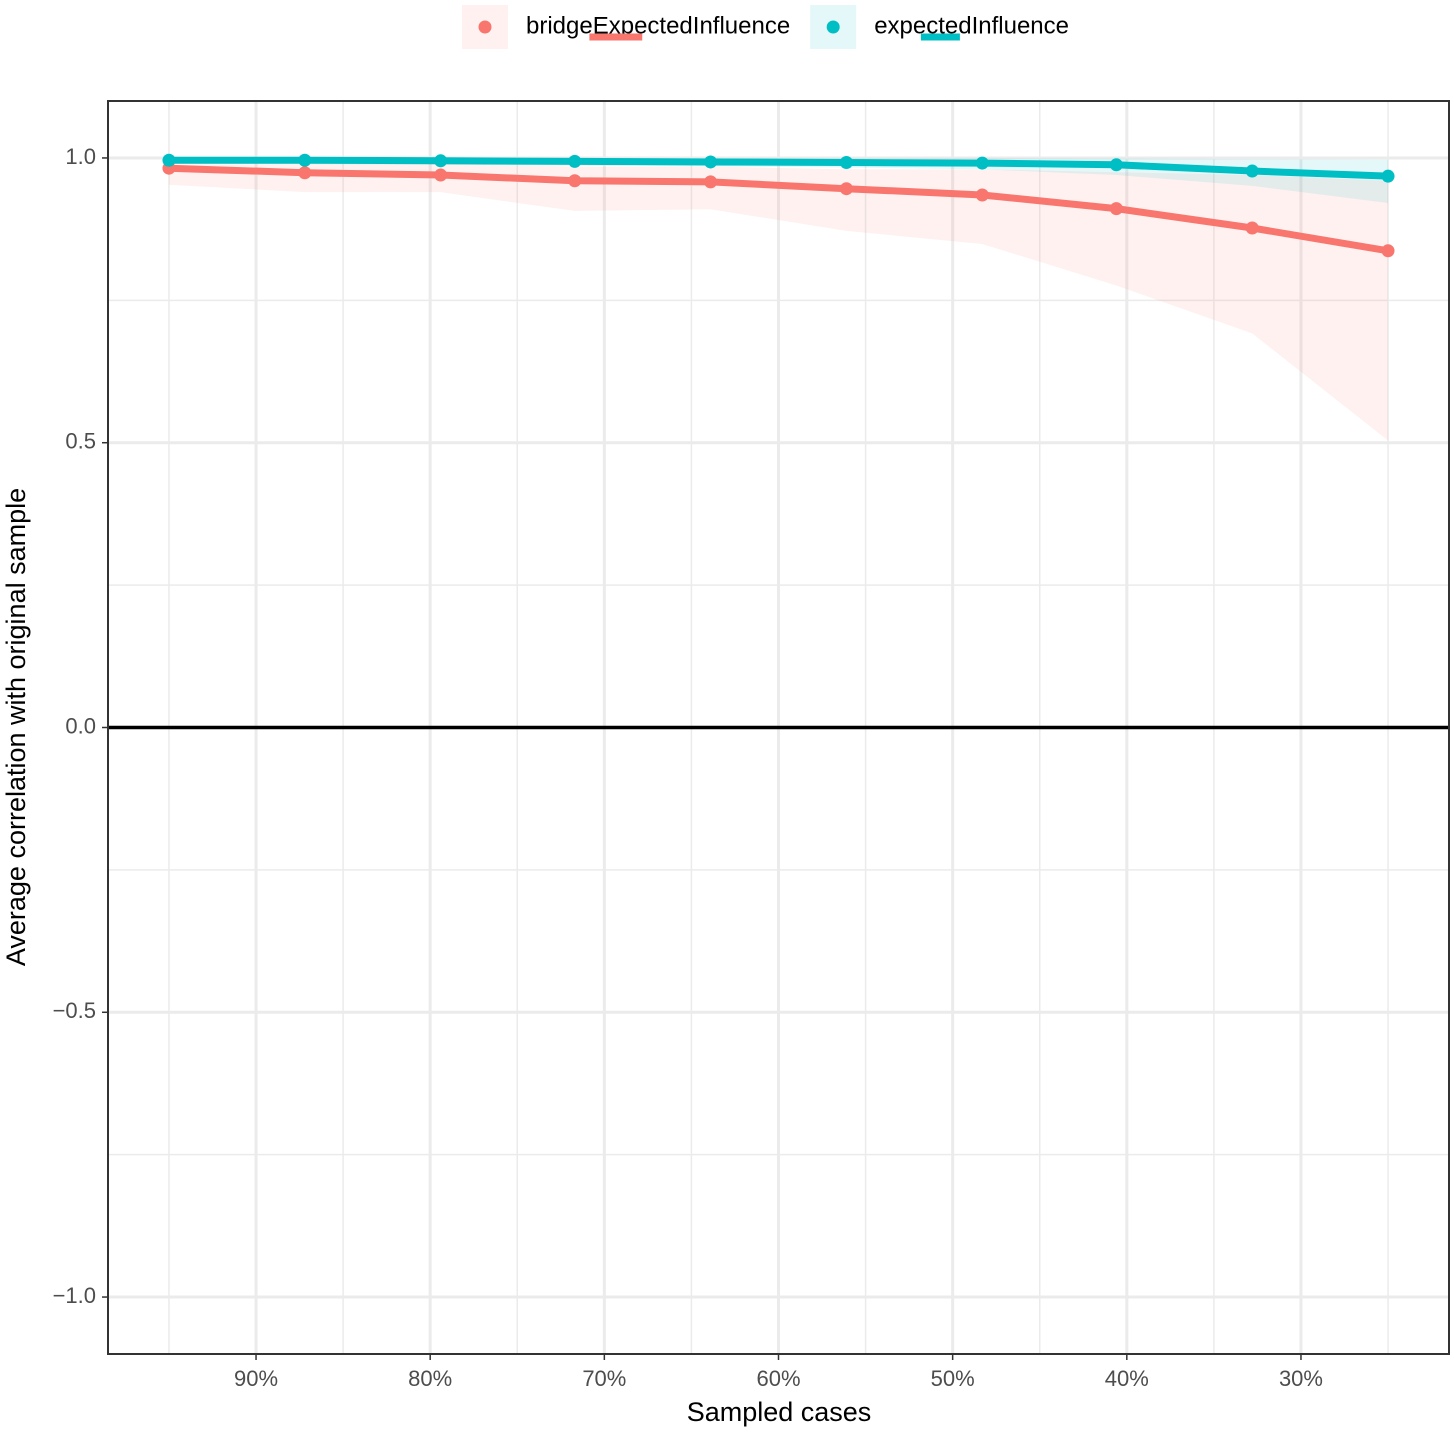 The width and height of the screenshot is (1454, 1436). I want to click on legend-label: bridgeExpectedInfluence, so click(658, 25).